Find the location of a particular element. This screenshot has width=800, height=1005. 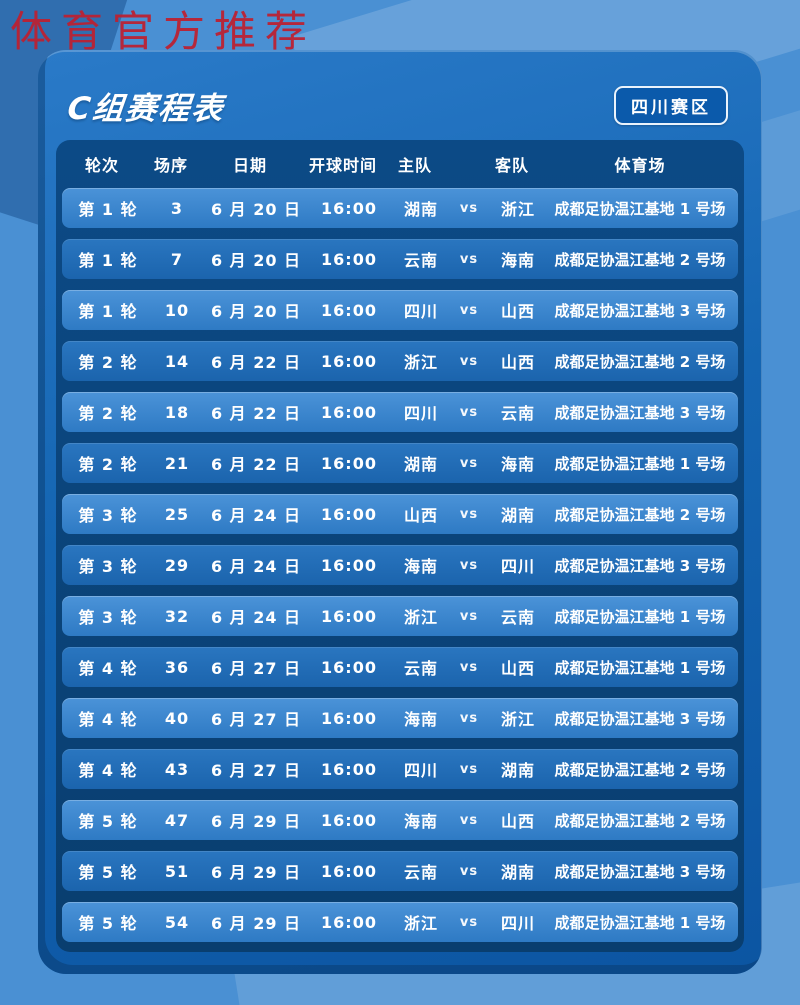

match-no-cell: 40 is located at coordinates (177, 718).